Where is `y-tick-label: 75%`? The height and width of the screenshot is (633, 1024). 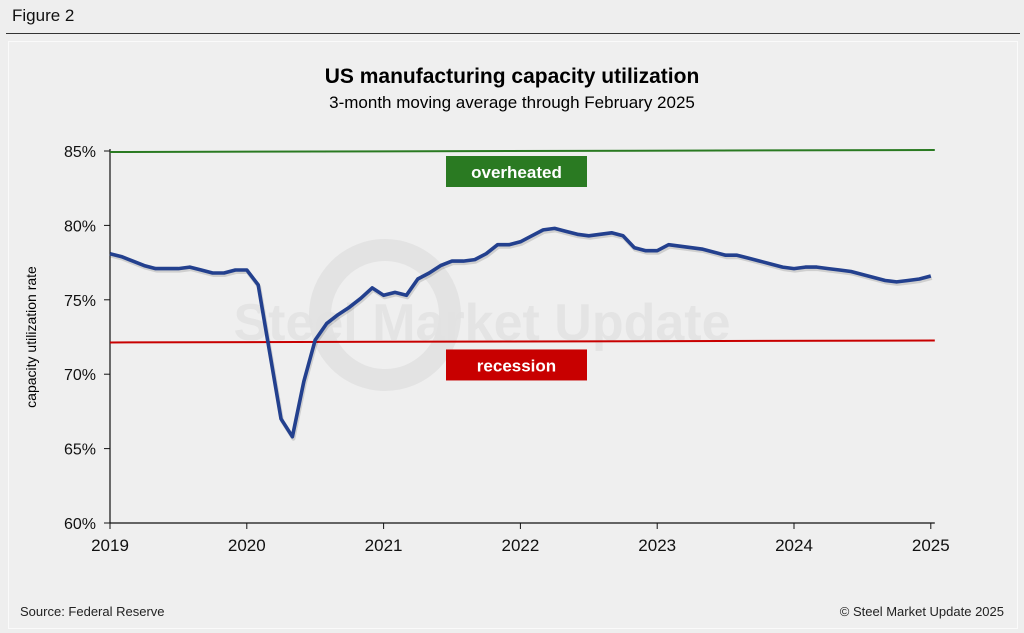
y-tick-label: 75% is located at coordinates (80, 301).